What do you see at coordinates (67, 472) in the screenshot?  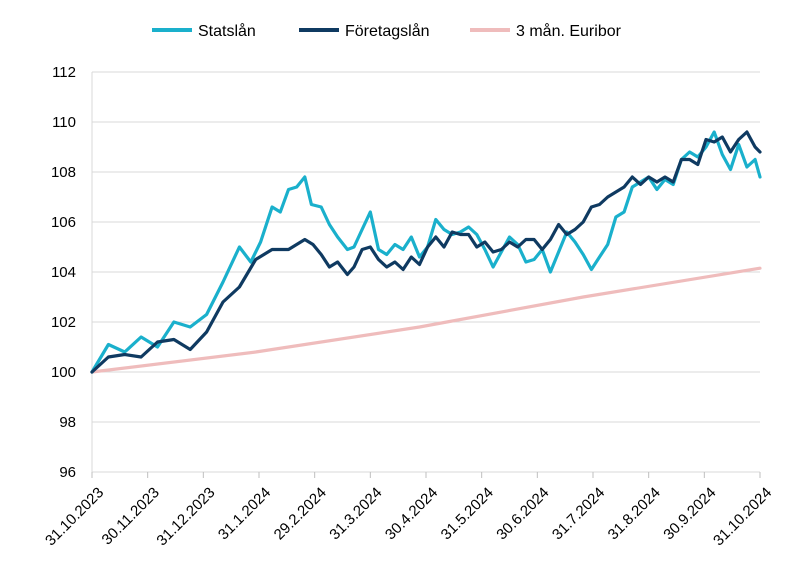 I see `y-tick-label: 96` at bounding box center [67, 472].